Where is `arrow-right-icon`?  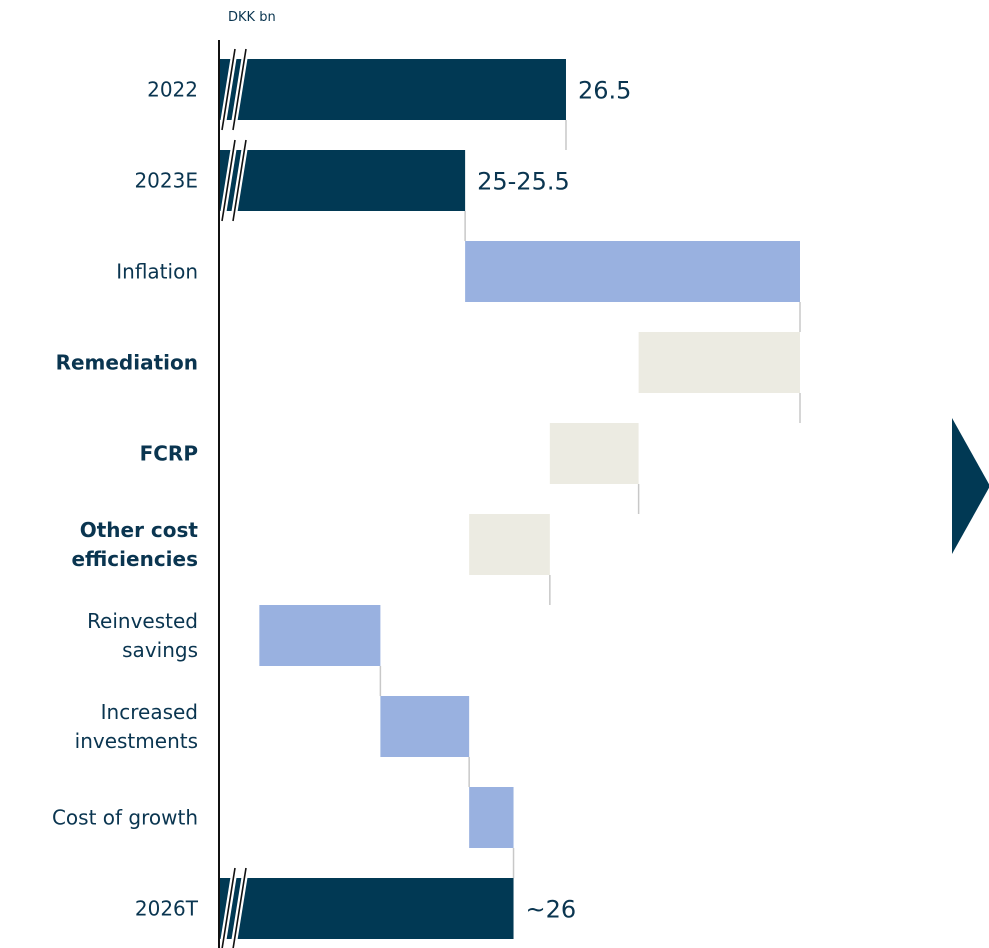 arrow-right-icon is located at coordinates (970, 486).